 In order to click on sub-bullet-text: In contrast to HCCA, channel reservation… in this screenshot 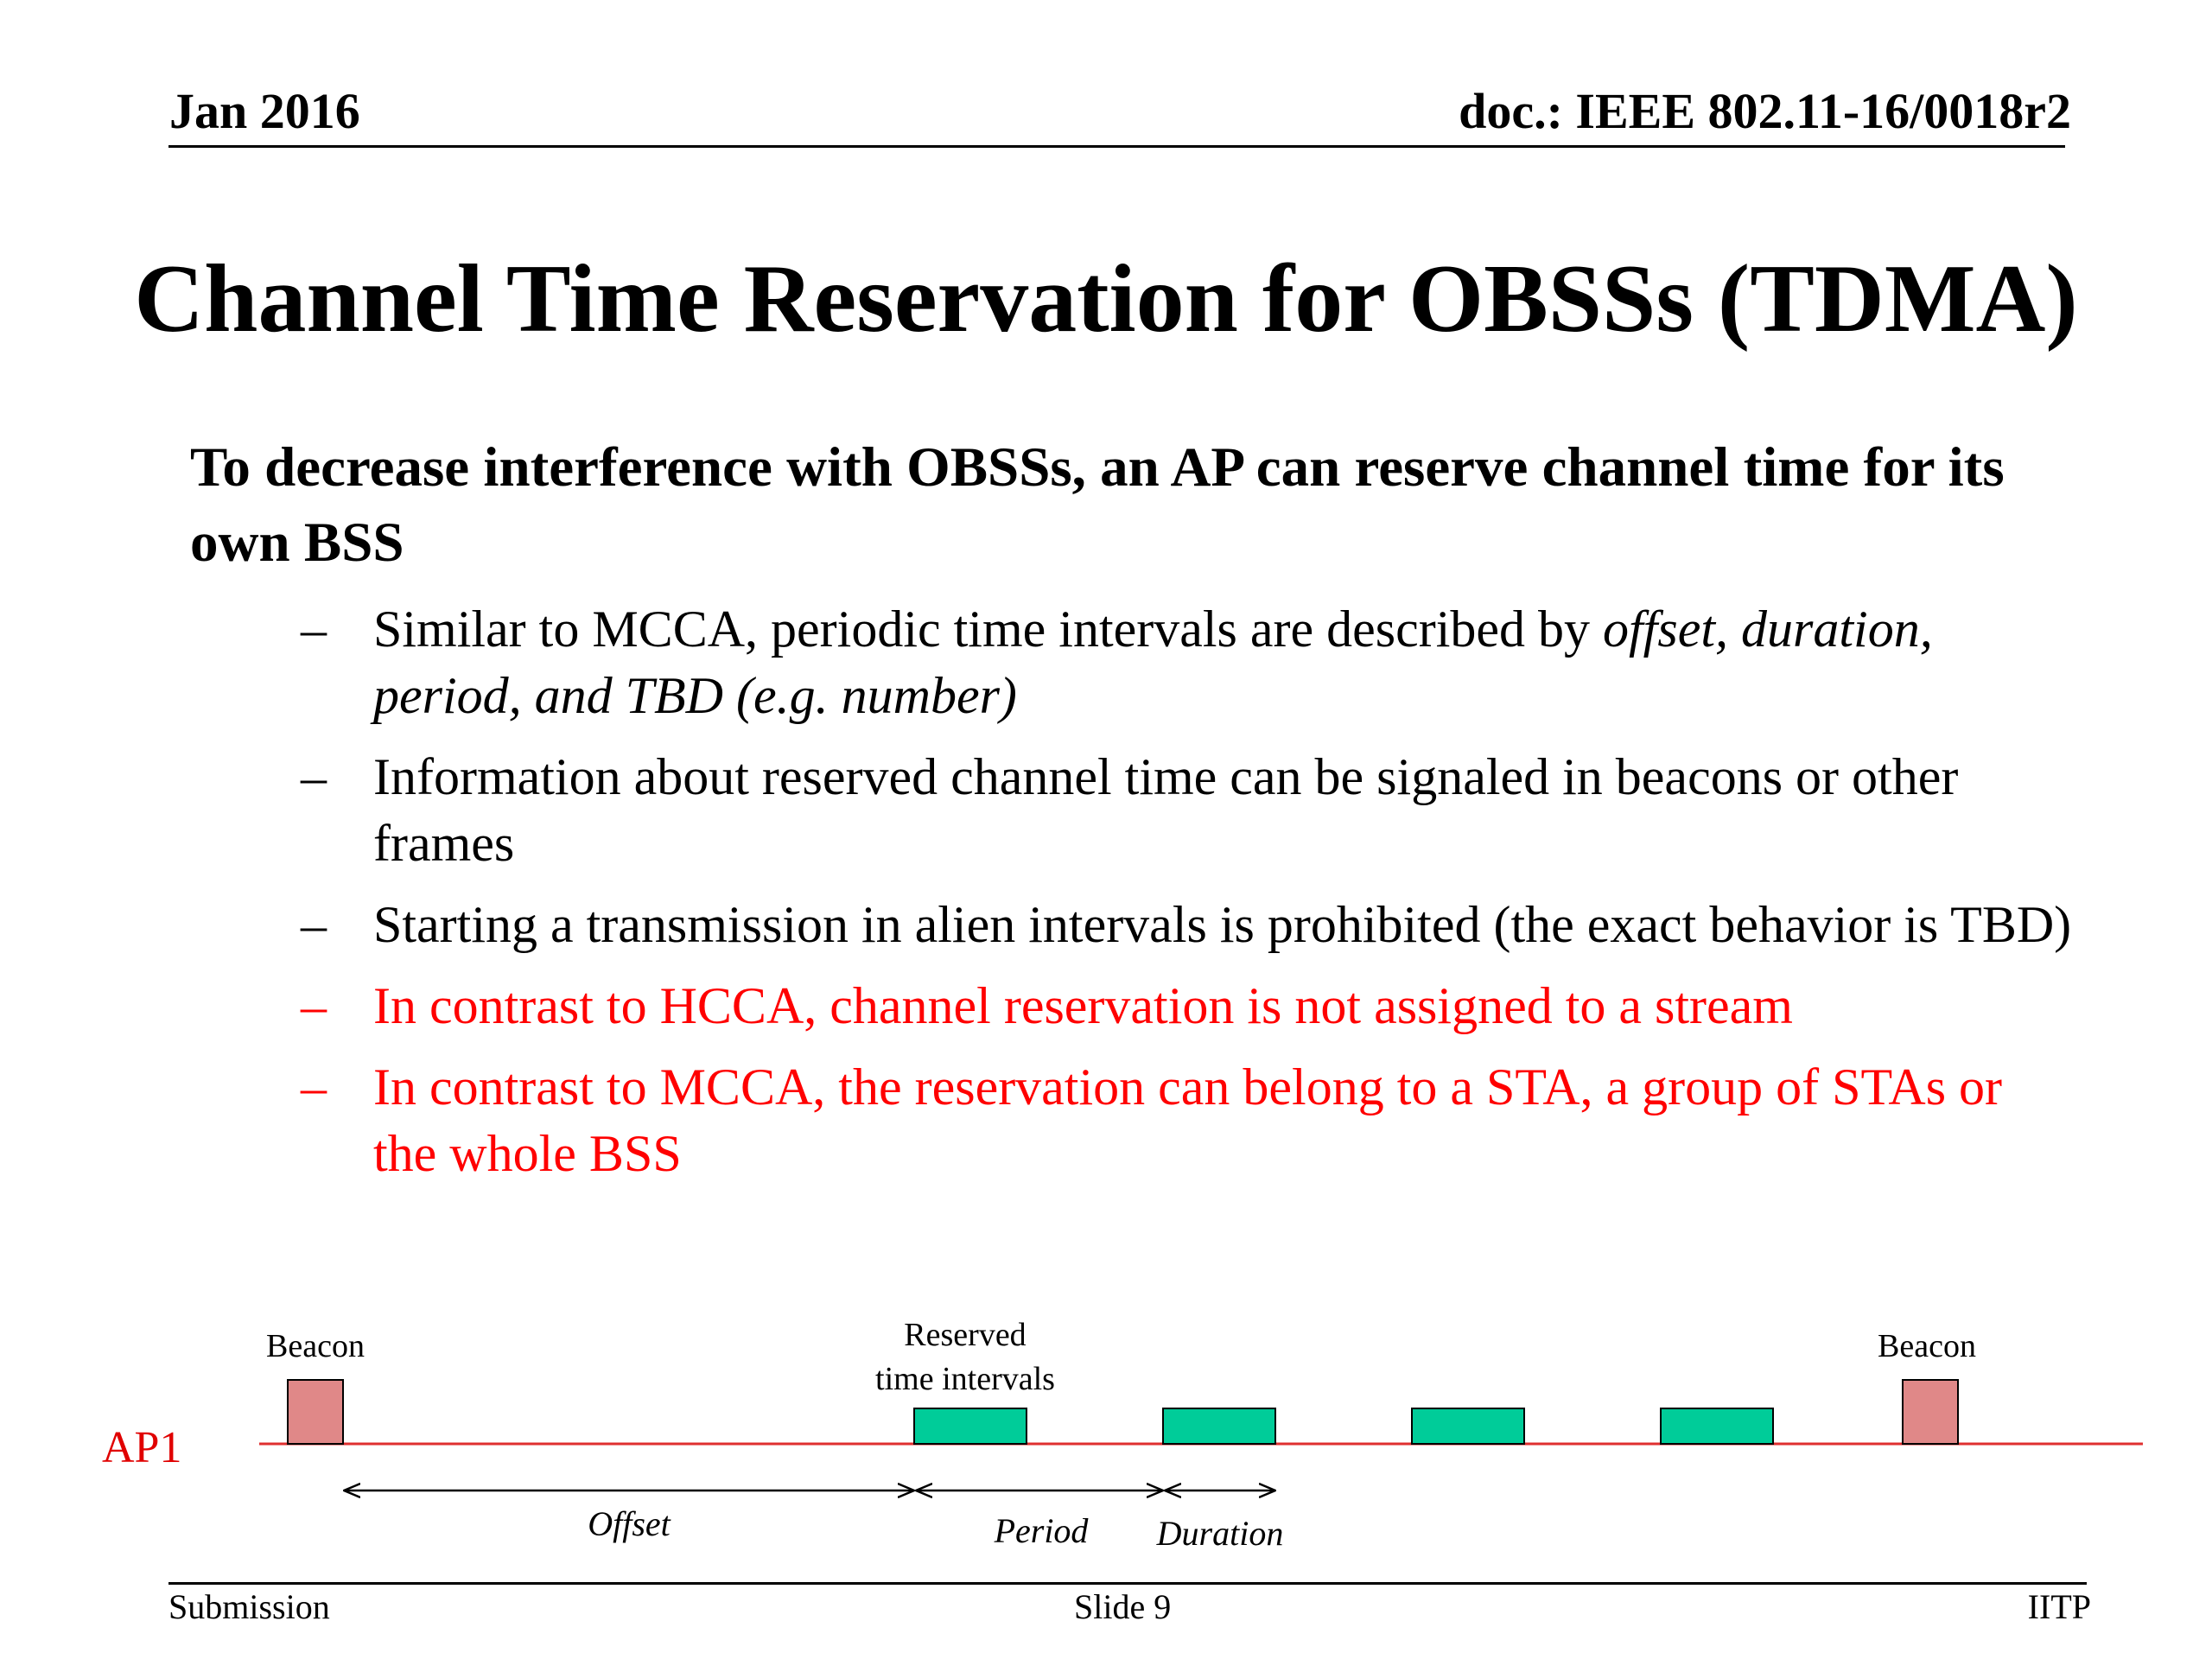, I will do `click(1083, 1005)`.